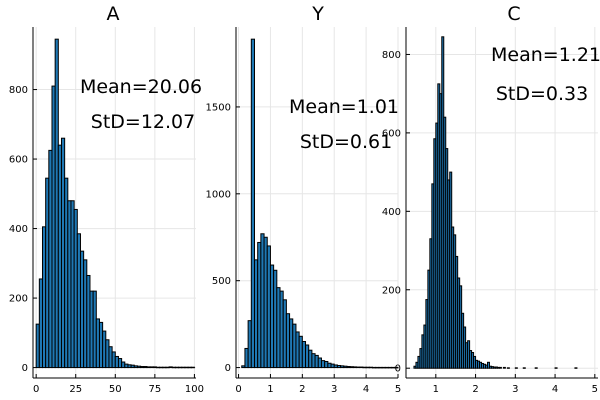 This screenshot has width=600, height=400. I want to click on mean-annotation: Mean=1.01, so click(344, 107).